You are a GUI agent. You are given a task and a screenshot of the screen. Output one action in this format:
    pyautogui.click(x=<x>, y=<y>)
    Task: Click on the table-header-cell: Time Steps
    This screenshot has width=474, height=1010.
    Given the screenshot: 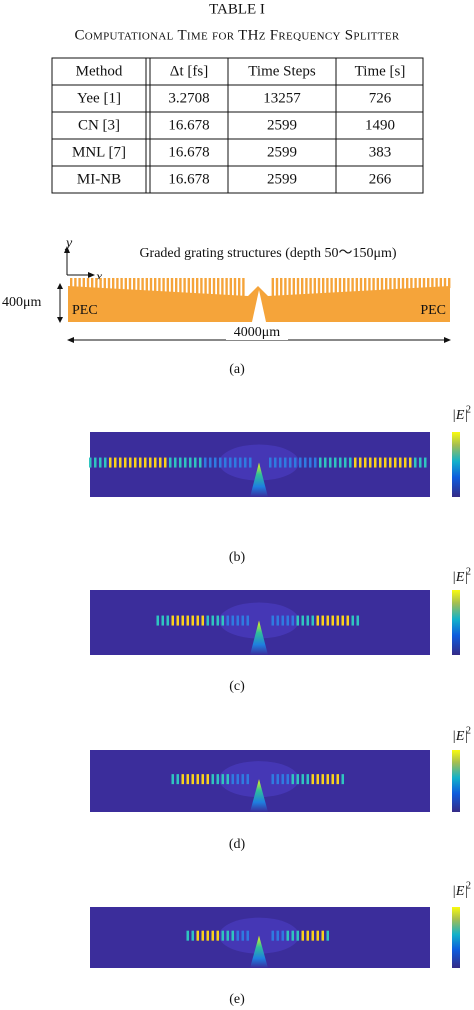 What is the action you would take?
    pyautogui.click(x=282, y=71)
    